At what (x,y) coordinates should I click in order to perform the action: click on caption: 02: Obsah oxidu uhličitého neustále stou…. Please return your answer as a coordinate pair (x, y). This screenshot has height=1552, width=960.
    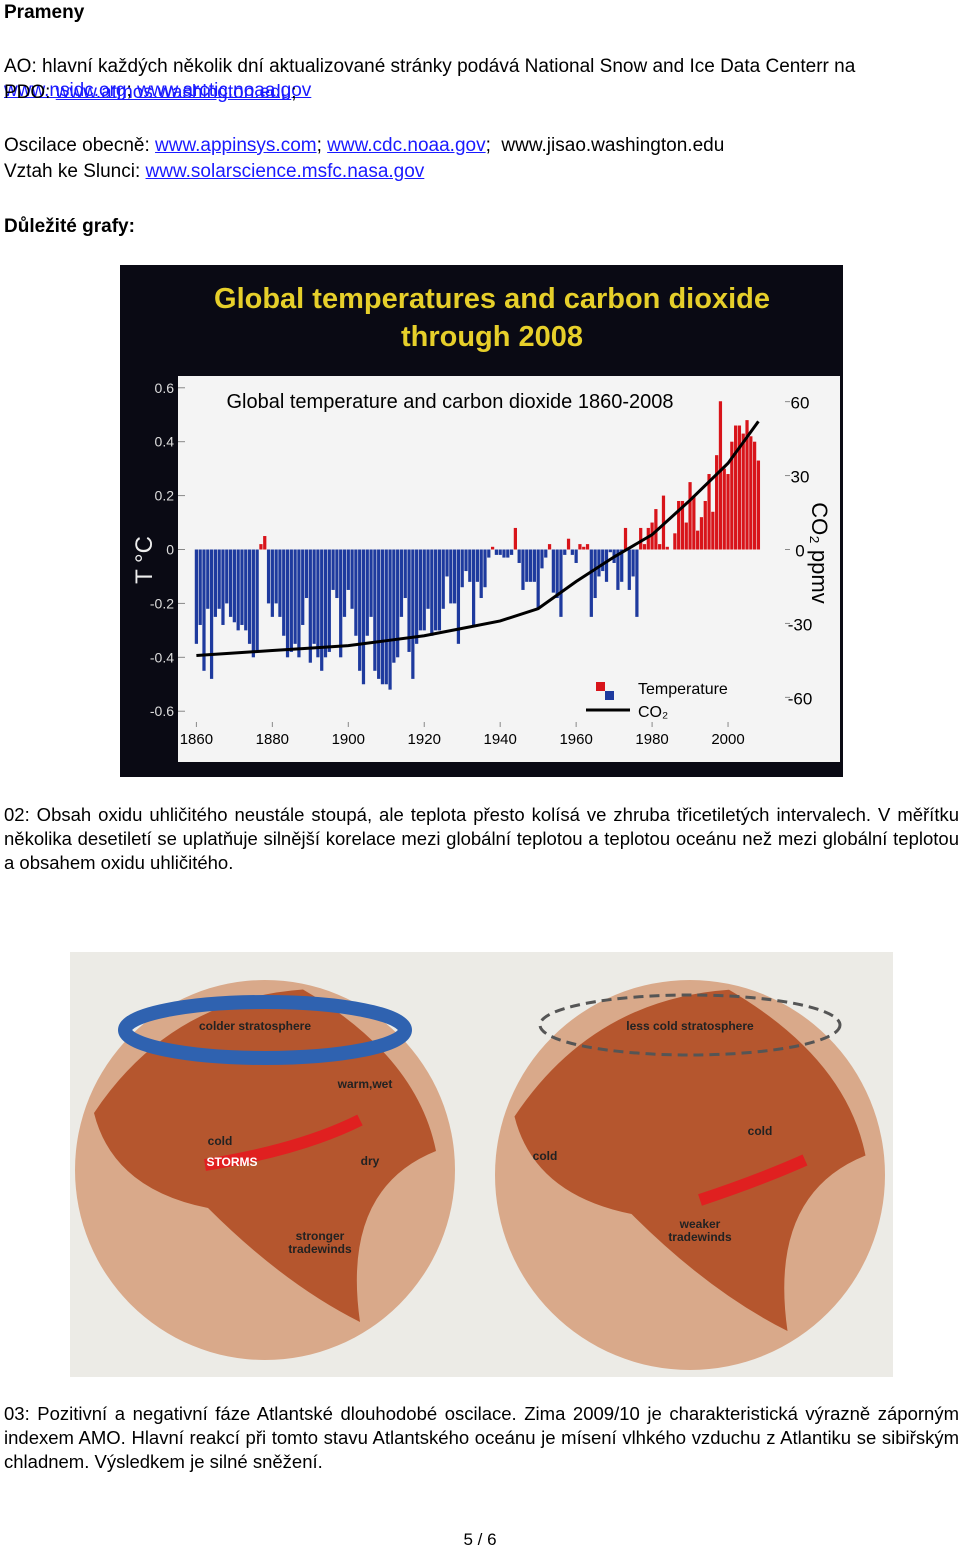
    Looking at the image, I should click on (481, 838).